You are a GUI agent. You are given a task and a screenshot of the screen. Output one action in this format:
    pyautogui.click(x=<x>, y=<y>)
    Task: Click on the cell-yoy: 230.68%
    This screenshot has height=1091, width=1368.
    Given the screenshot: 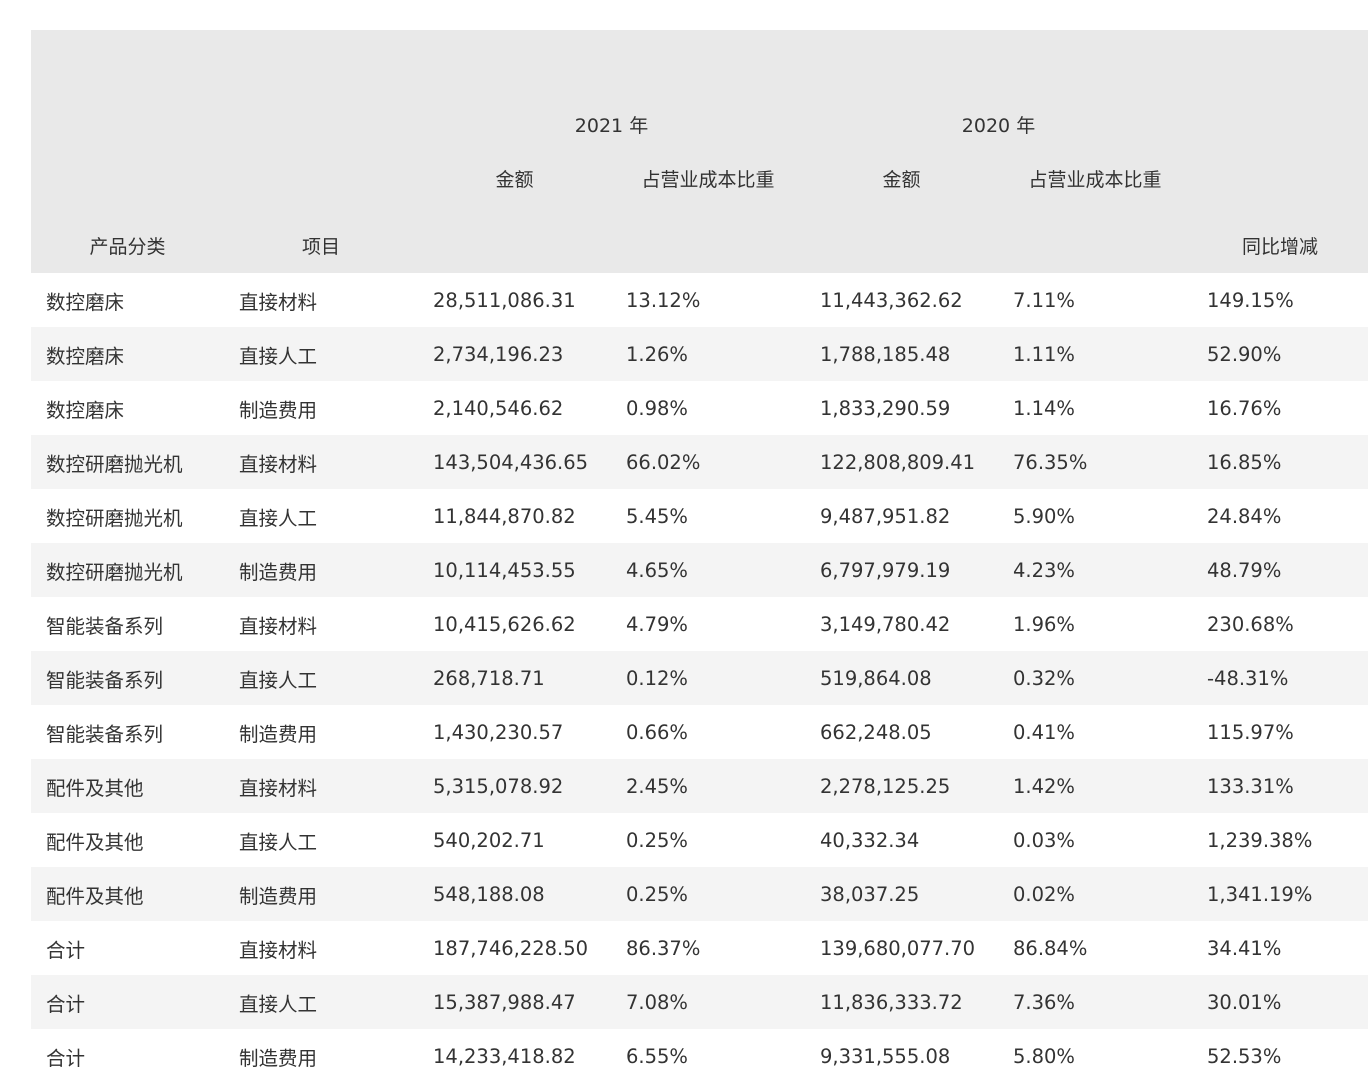 What is the action you would take?
    pyautogui.click(x=1280, y=624)
    